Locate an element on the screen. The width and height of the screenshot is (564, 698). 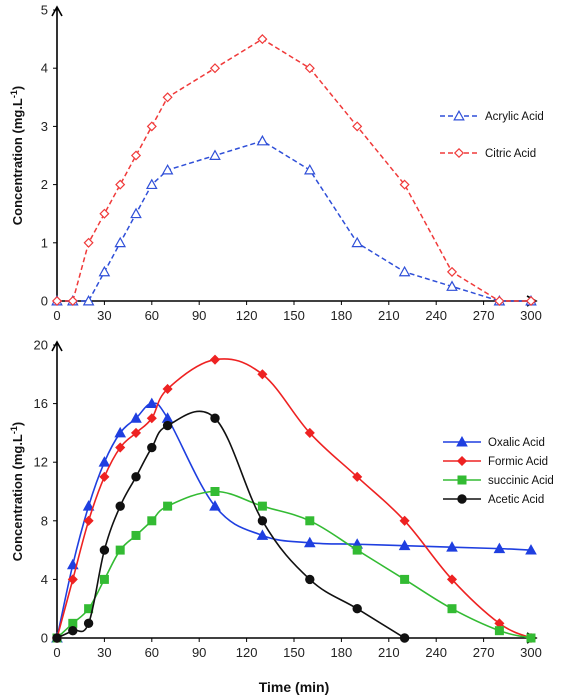
y-tick-label: 2 is located at coordinates (44, 184).